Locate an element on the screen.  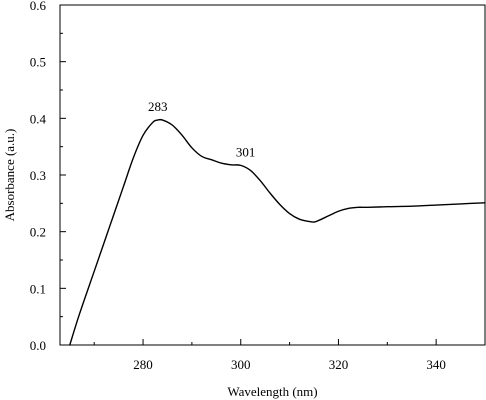
x-tick-label: 320 is located at coordinates (339, 364).